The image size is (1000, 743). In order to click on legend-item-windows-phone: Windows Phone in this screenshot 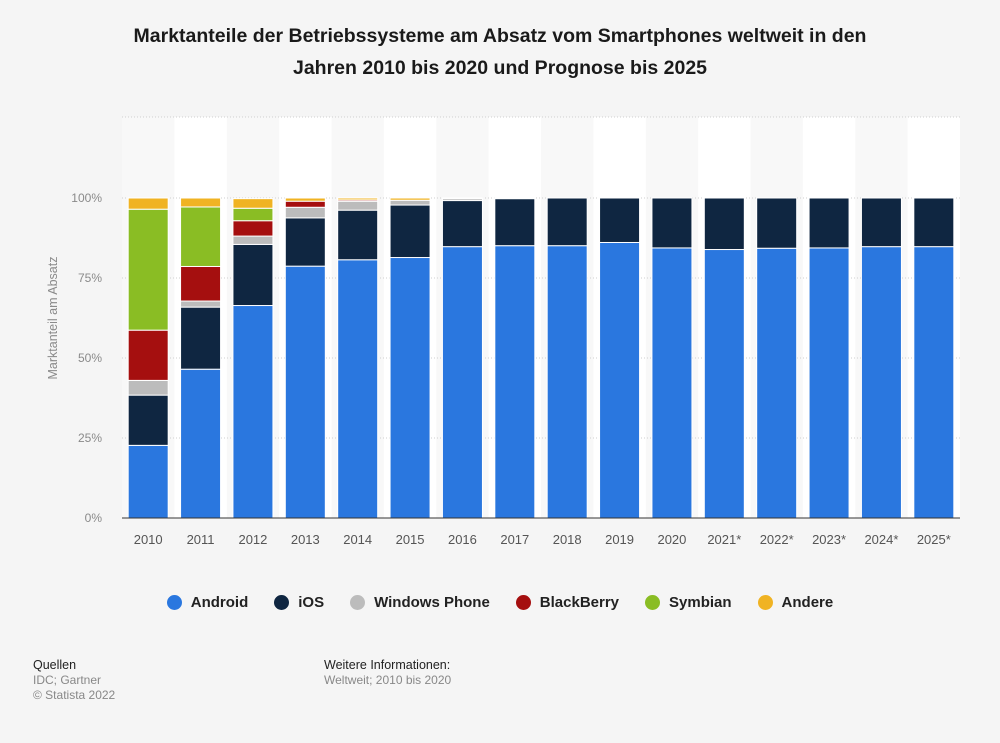, I will do `click(420, 602)`.